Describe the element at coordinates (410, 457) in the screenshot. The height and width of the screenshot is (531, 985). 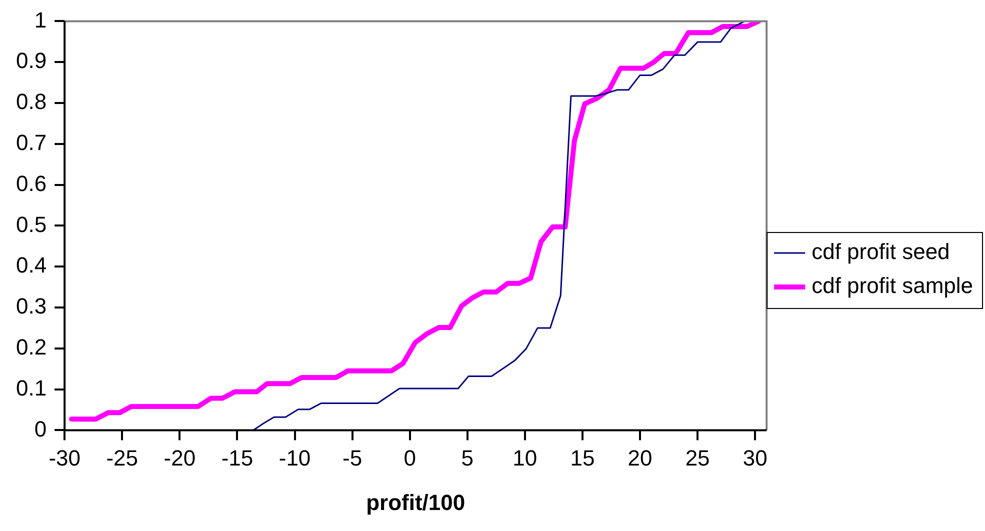
I see `x-tick-label: 0` at that location.